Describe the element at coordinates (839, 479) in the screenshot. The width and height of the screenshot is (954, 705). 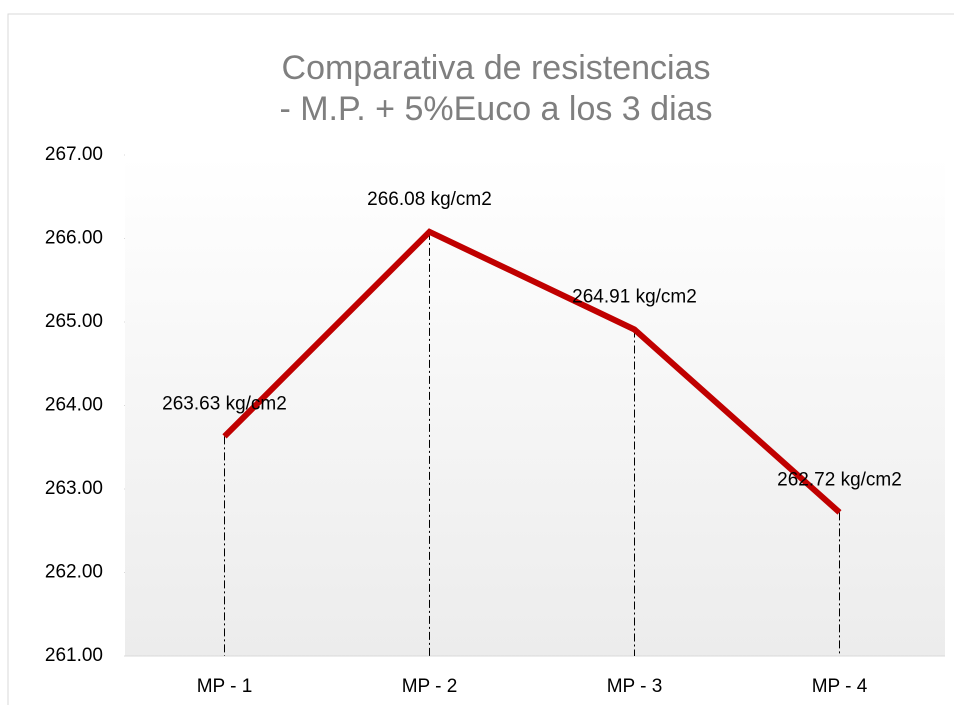
I see `data-label: 262.72 kg/cm2` at that location.